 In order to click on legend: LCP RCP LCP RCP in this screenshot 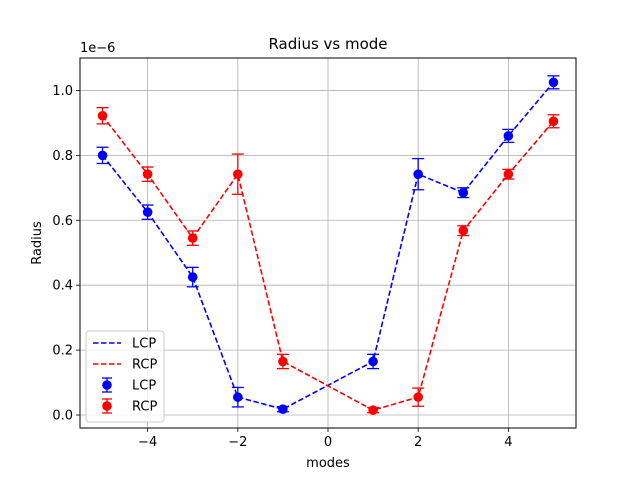, I will do `click(125, 376)`.